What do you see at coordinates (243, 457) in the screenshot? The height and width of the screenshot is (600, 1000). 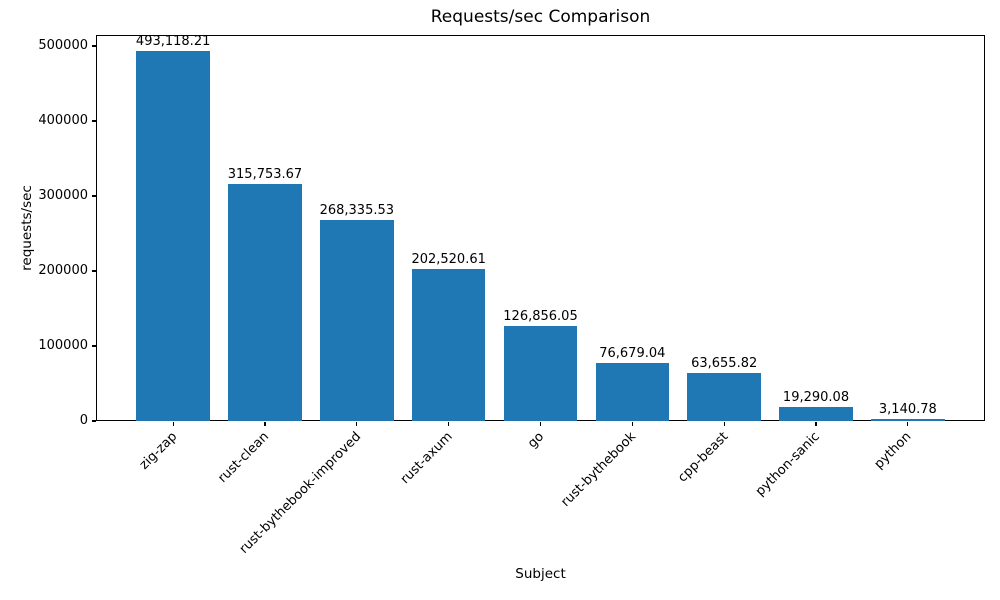 I see `x-tick-label: rust-clean` at bounding box center [243, 457].